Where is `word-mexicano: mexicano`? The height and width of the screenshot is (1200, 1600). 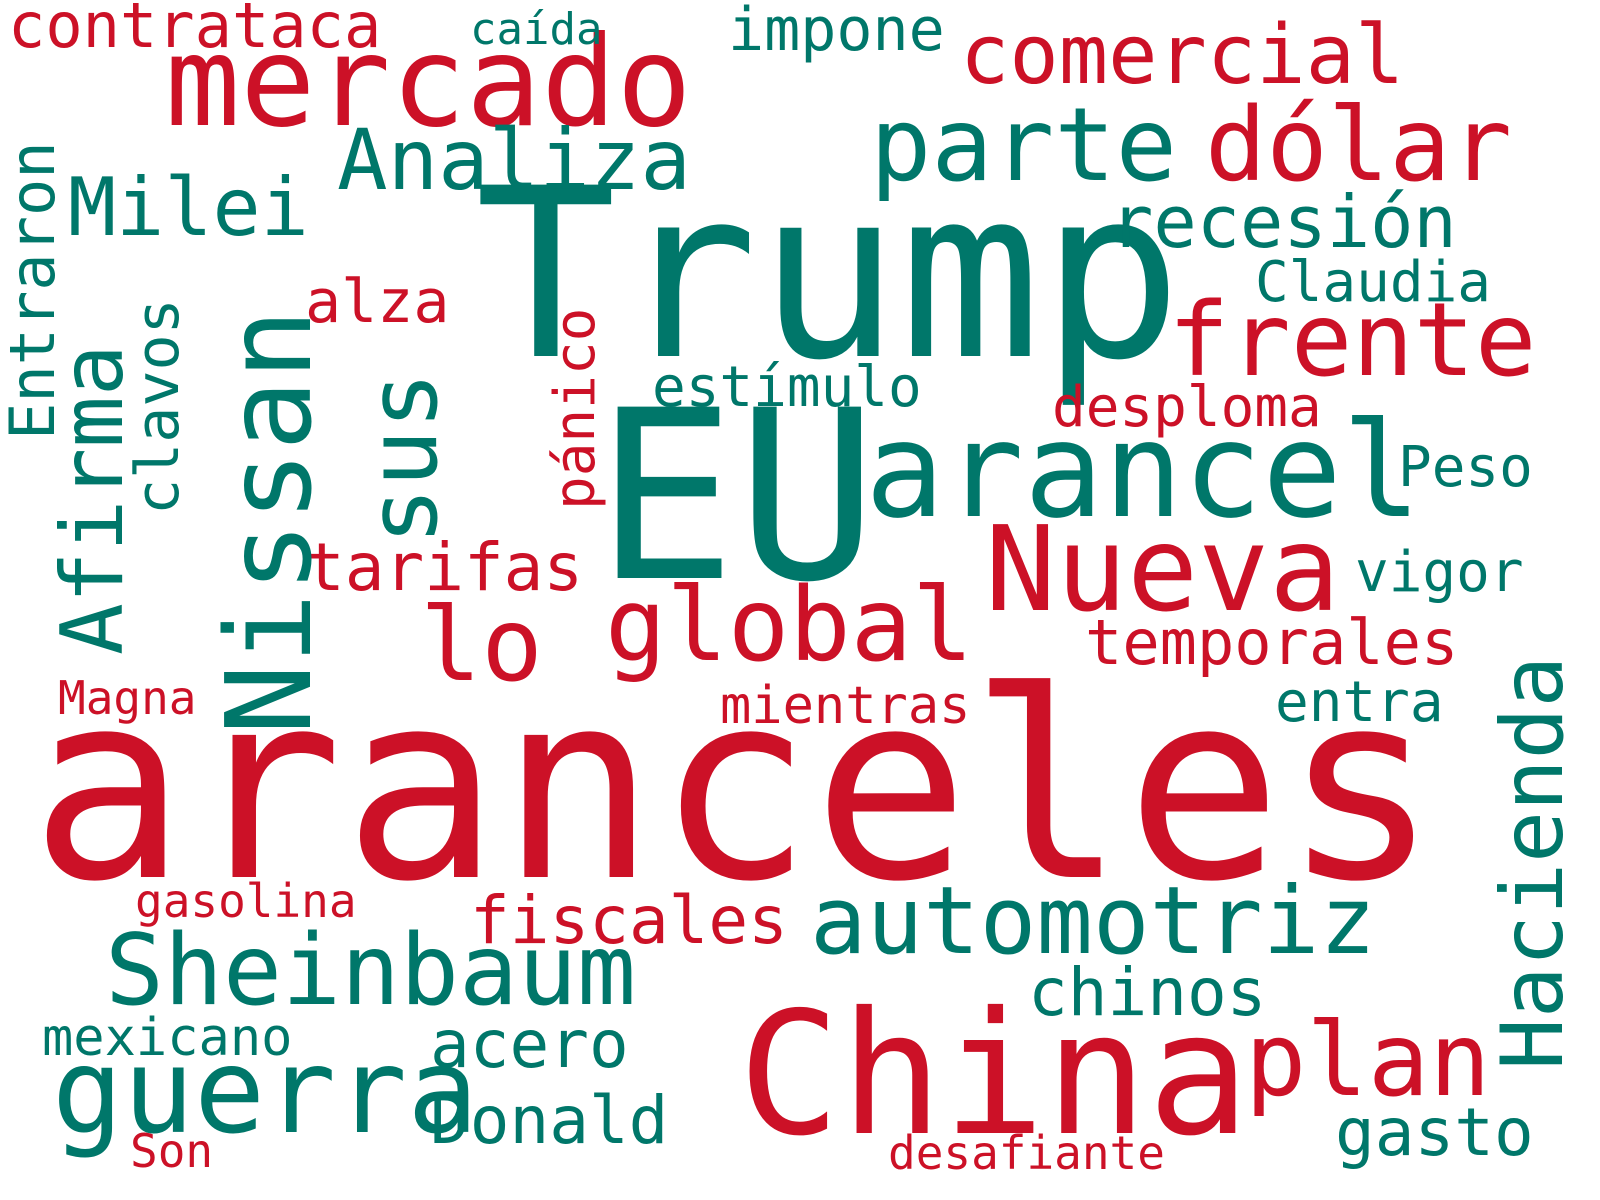
word-mexicano: mexicano is located at coordinates (167, 1038).